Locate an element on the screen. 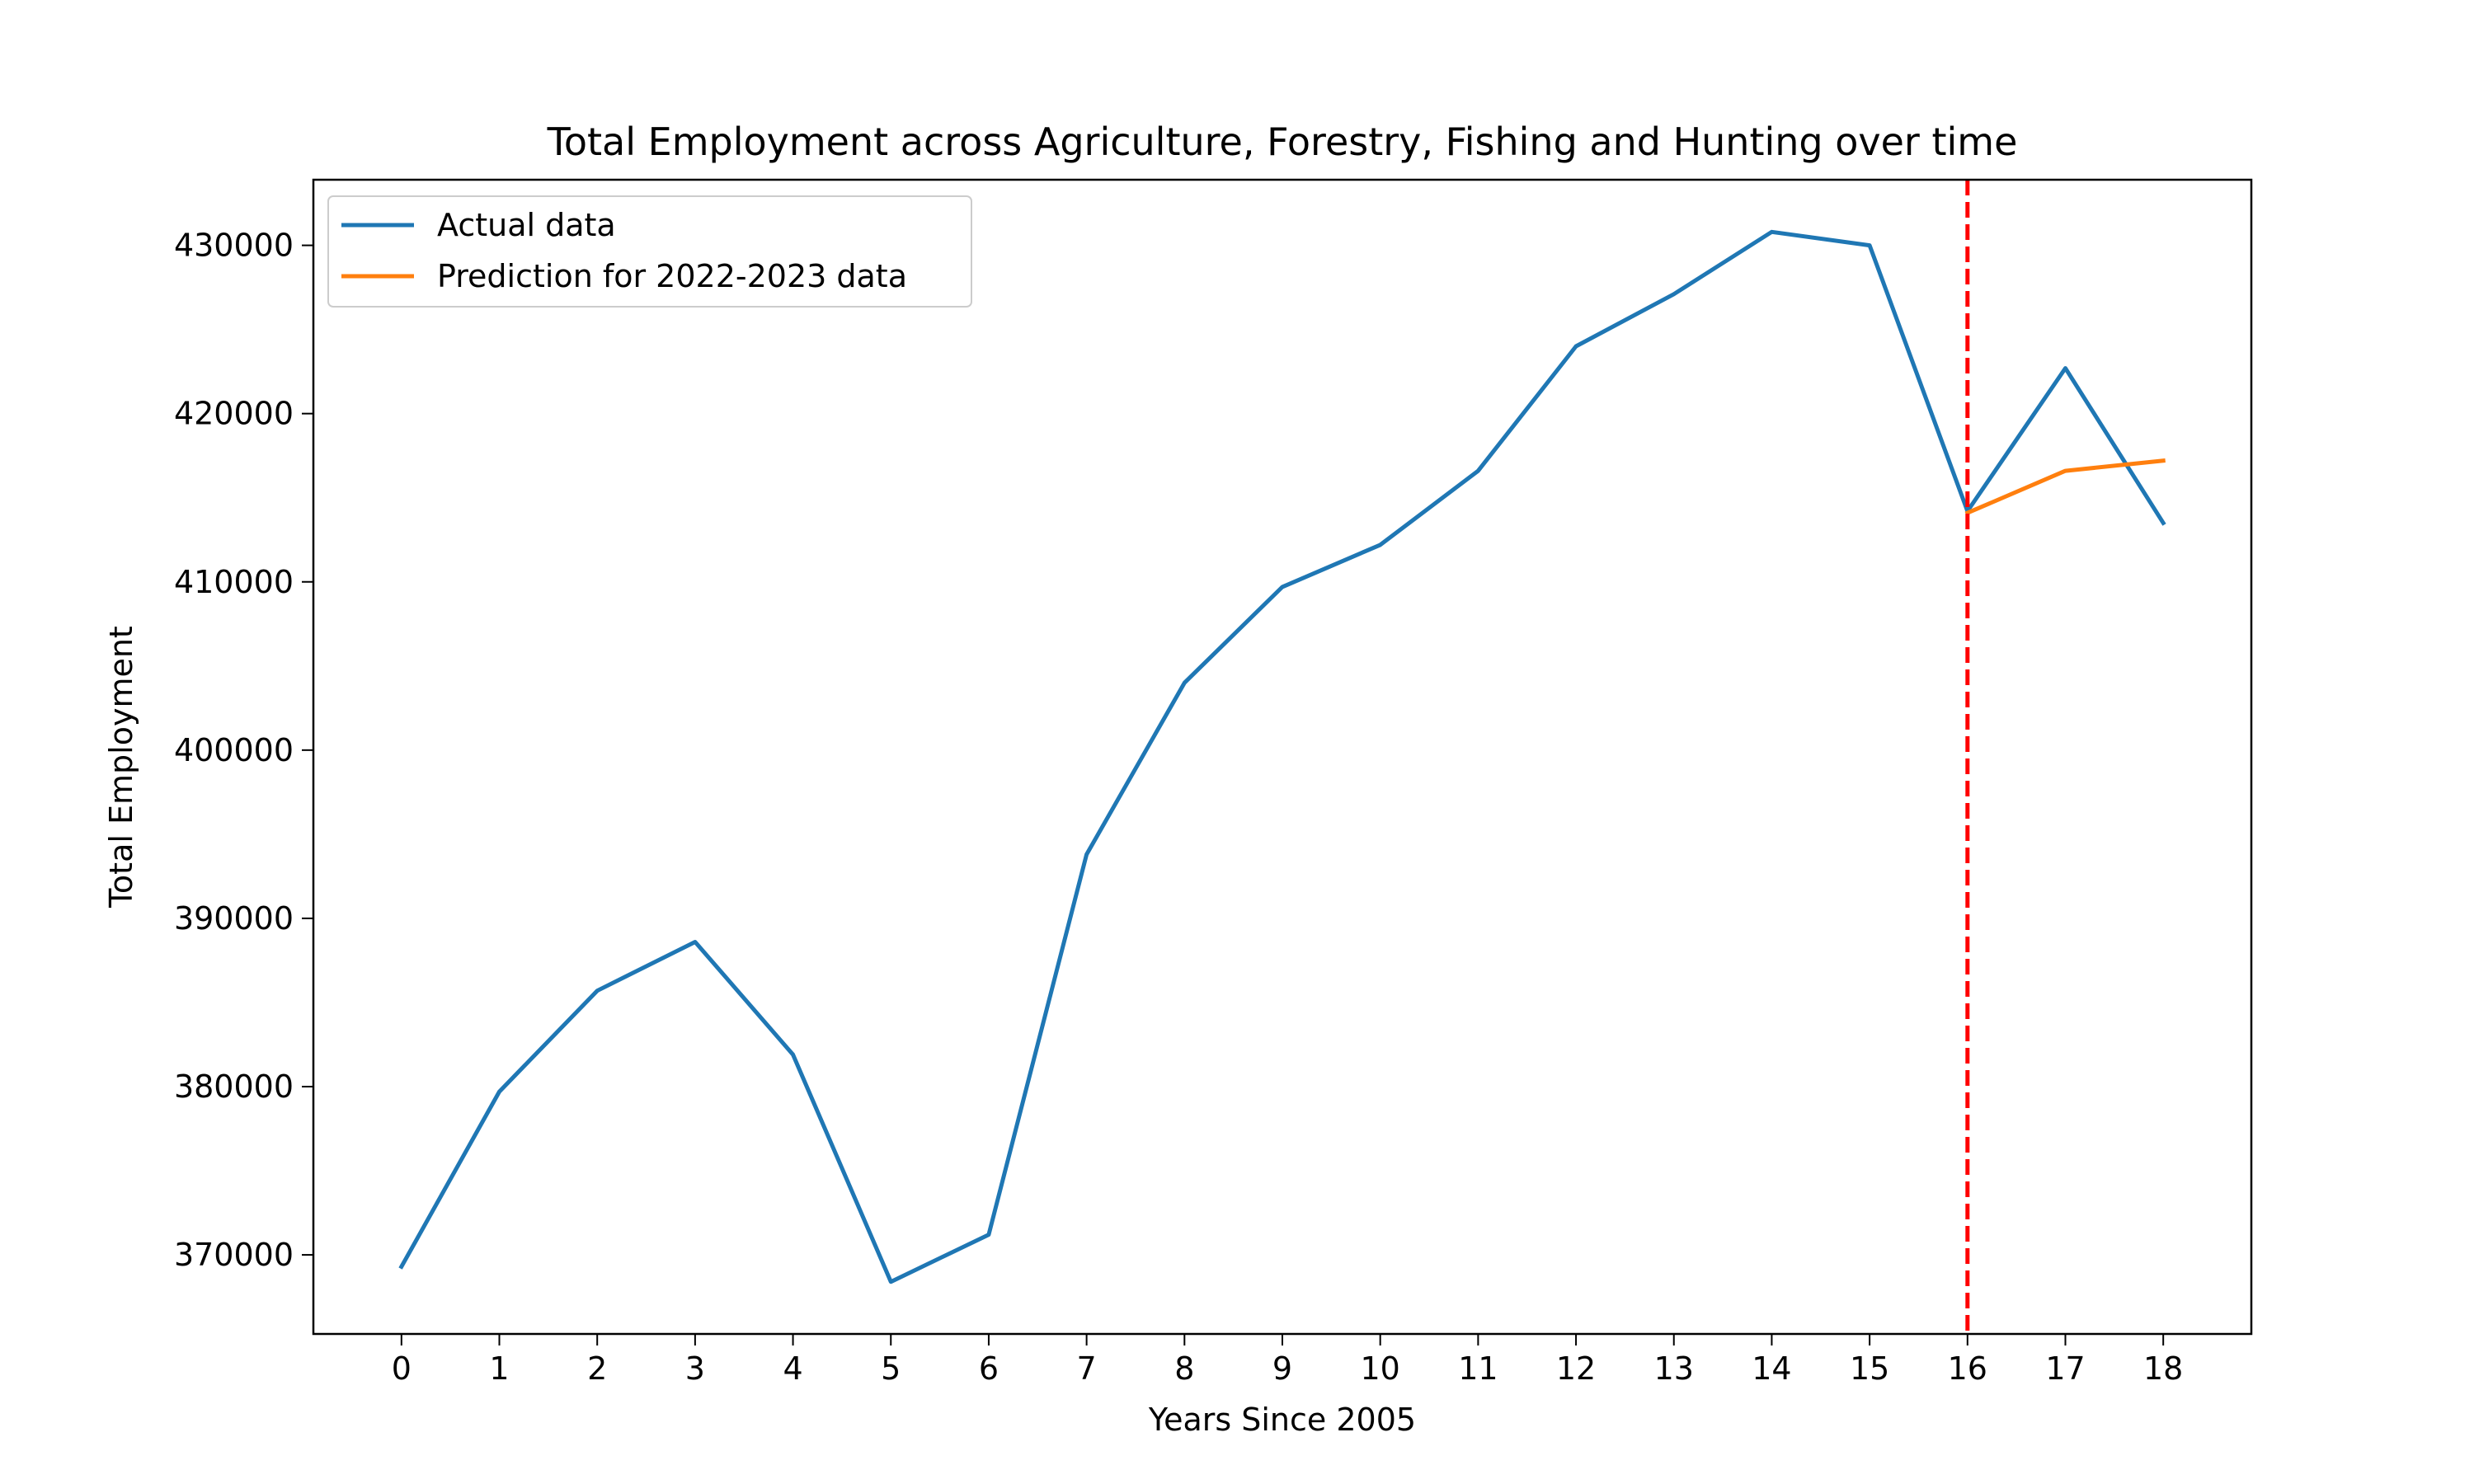  y-tick-label: 430000 is located at coordinates (234, 246).